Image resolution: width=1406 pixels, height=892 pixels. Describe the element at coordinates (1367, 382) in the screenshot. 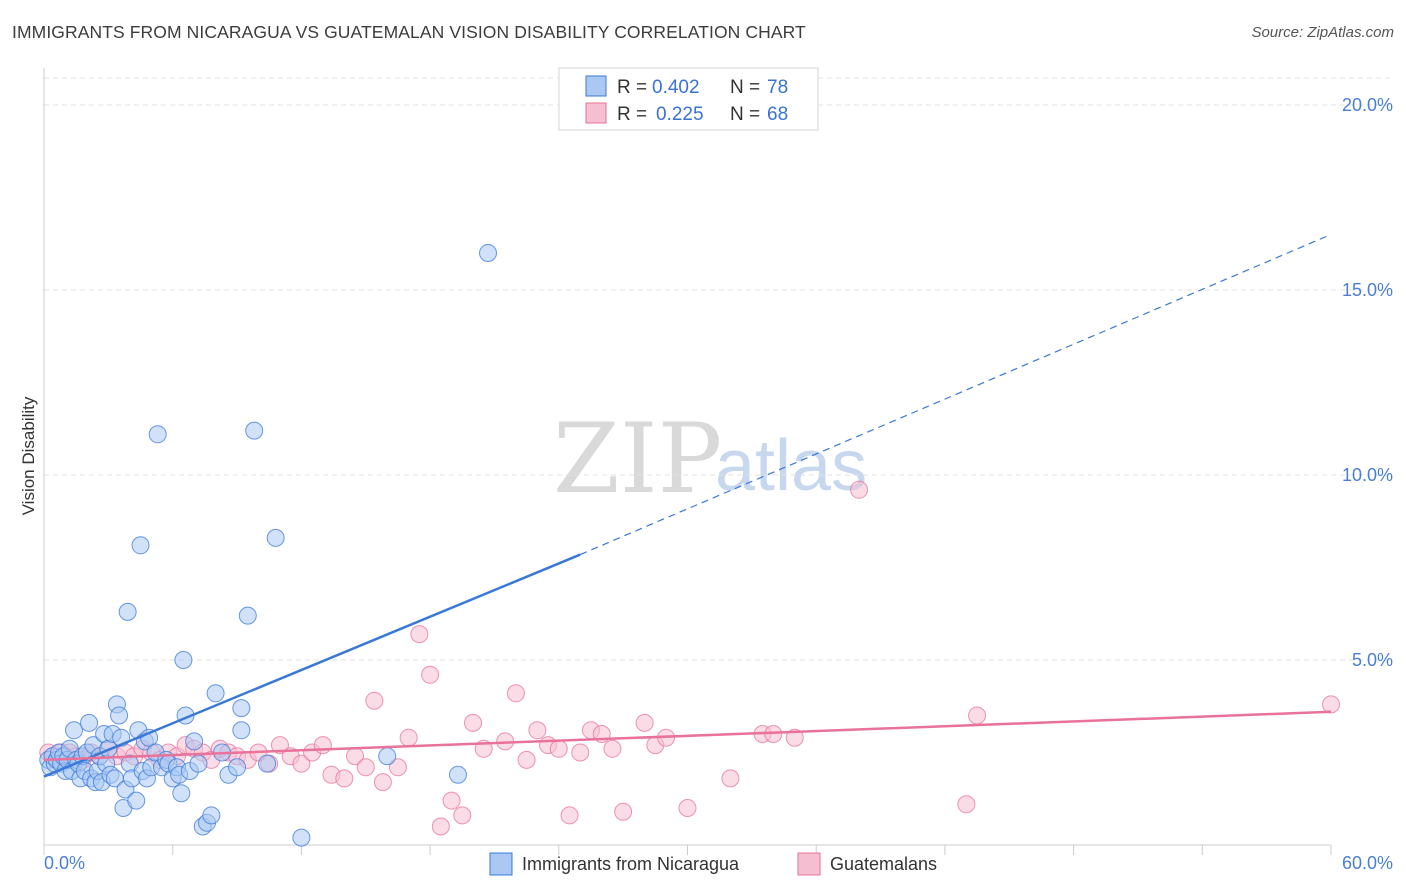

I see `y-tick-labels: 5.0% 10.0% 15.0% 20.0%` at that location.